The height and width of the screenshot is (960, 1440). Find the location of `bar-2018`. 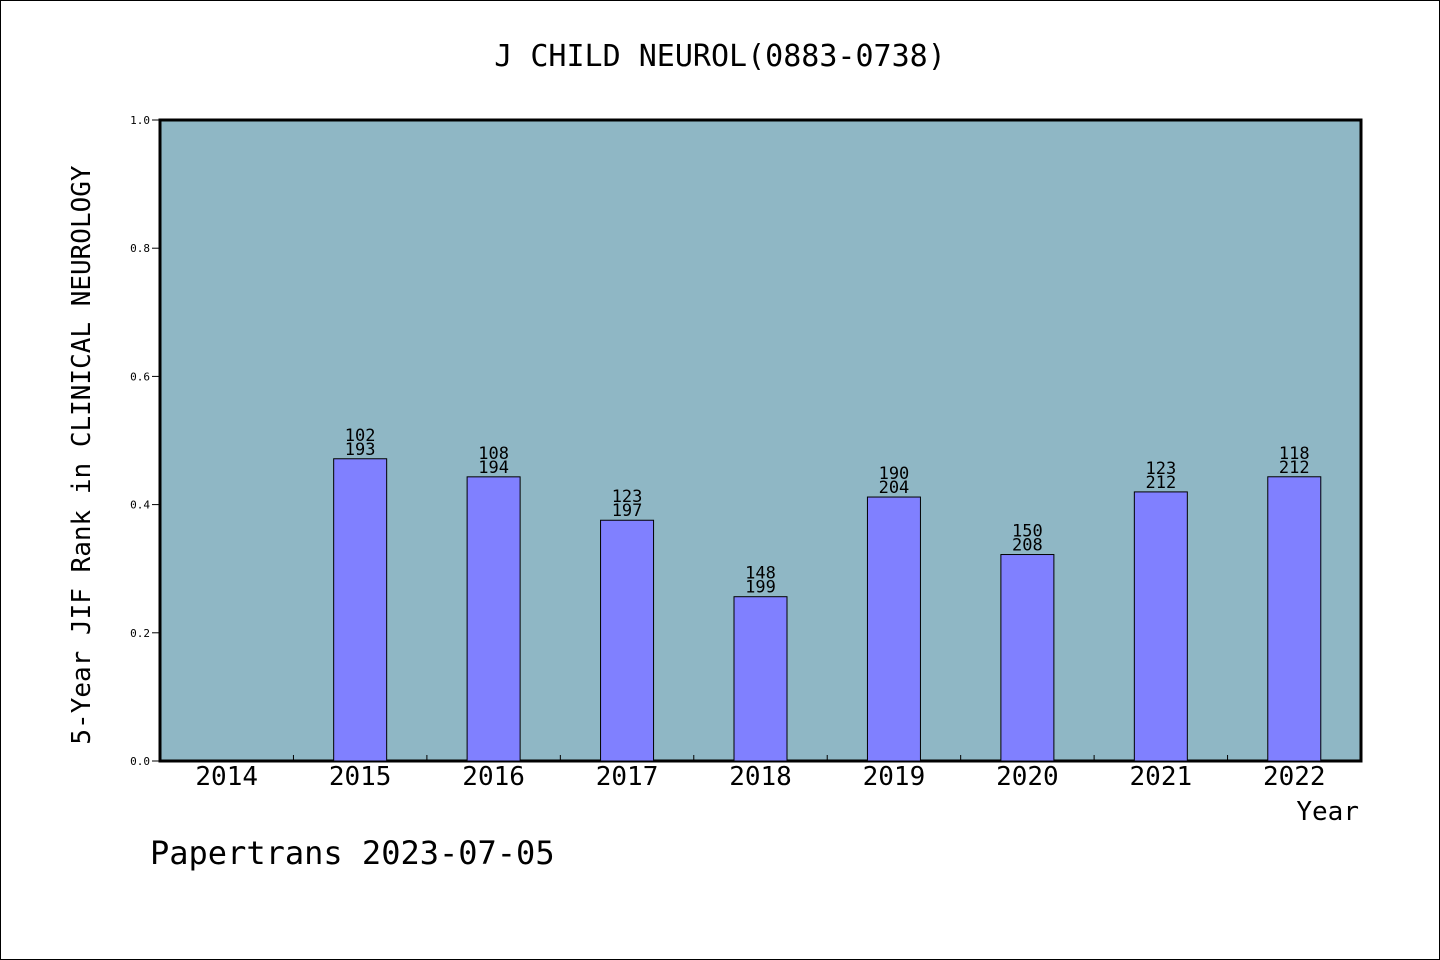

bar-2018 is located at coordinates (760, 679).